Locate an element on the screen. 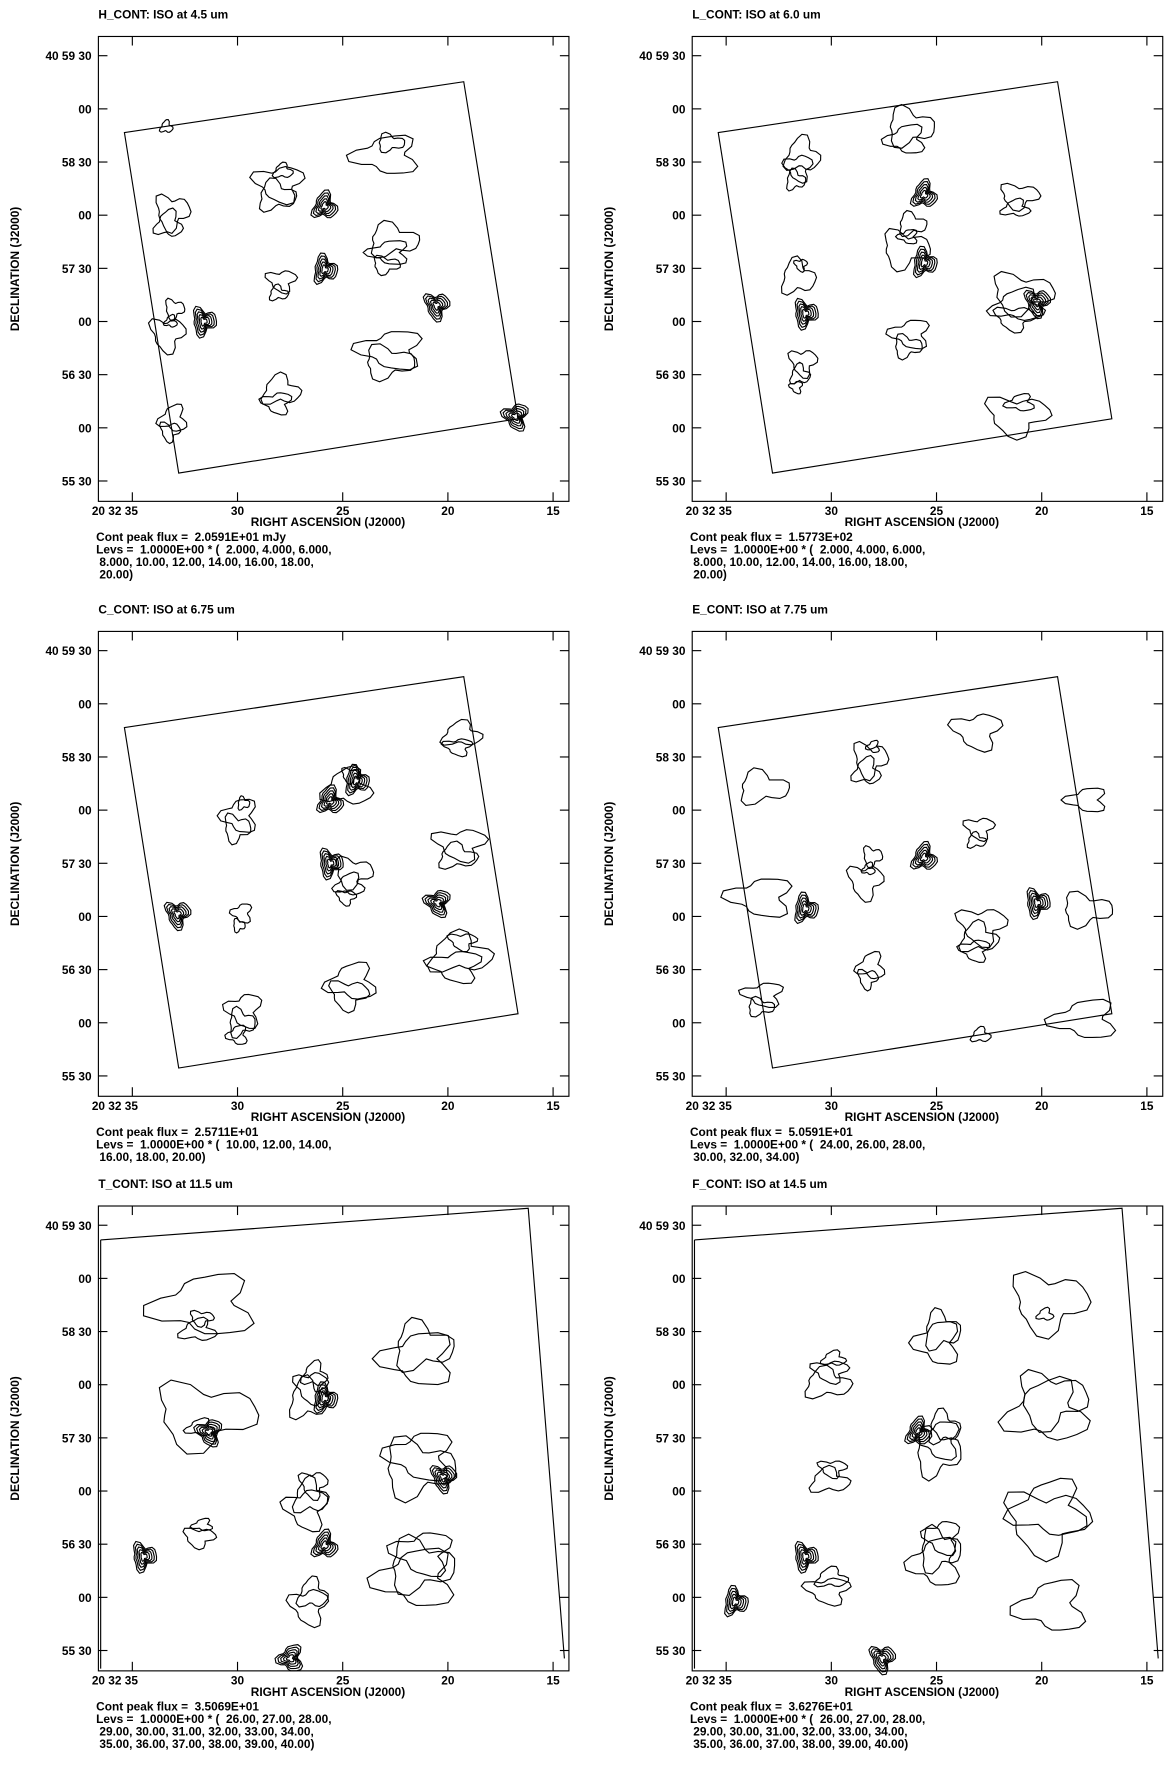 The width and height of the screenshot is (1165, 1782). y-tick-label: 55 30 is located at coordinates (77, 482).